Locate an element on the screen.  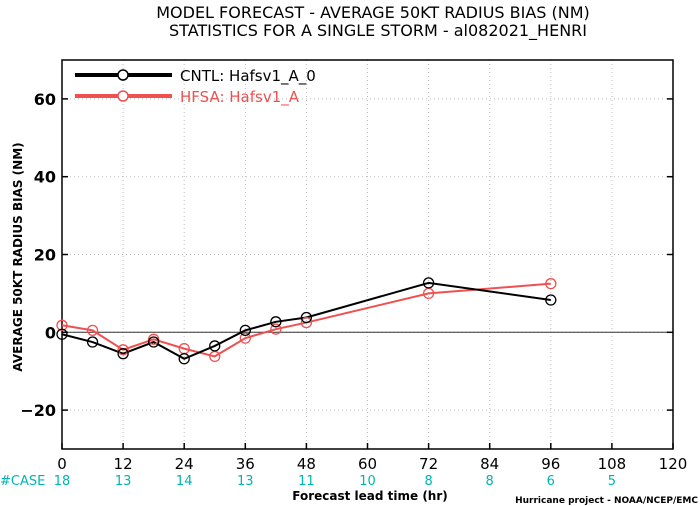
case-label: #CASE is located at coordinates (22, 481).